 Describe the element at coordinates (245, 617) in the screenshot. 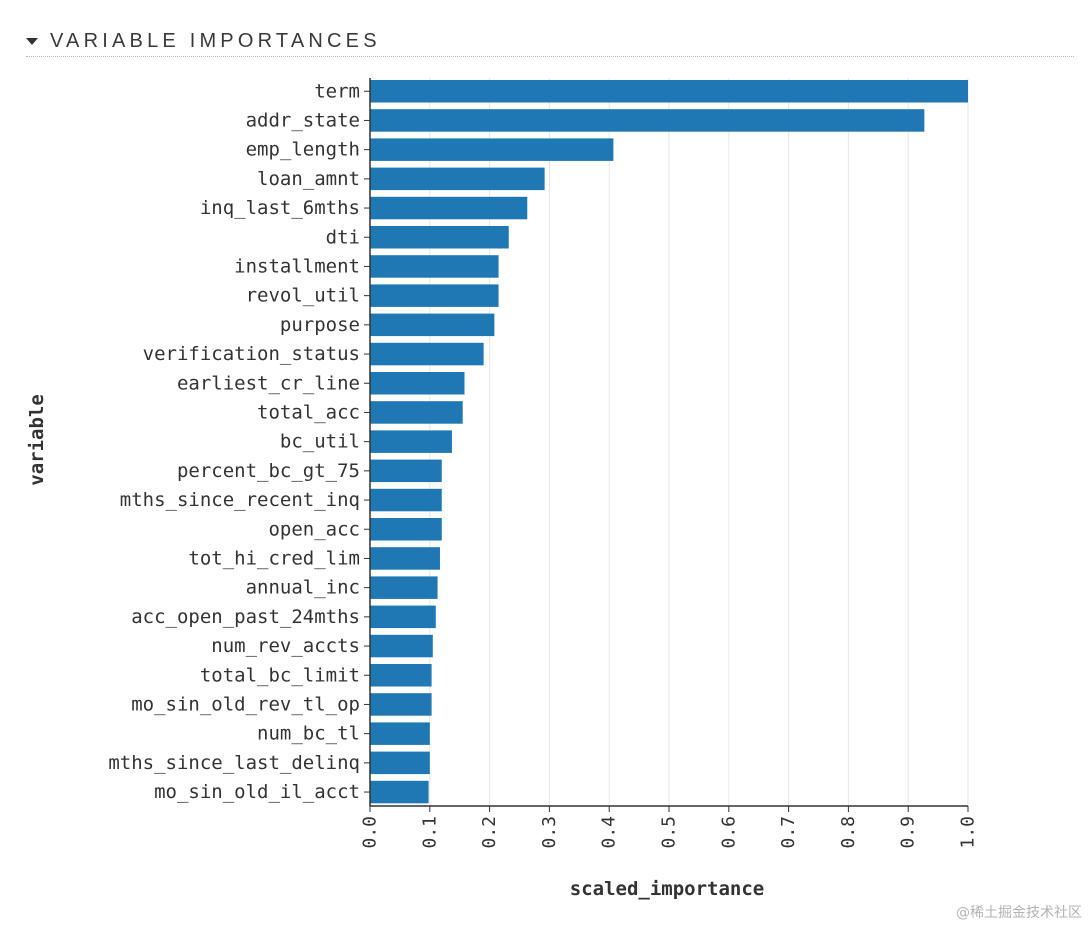

I see `category-label: acc_open_past_24mths` at that location.